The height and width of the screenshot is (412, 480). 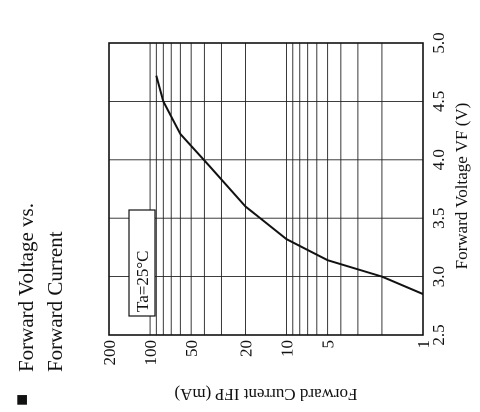 I want to click on chart-title-line1: Forward Voltage vs., so click(x=26, y=287).